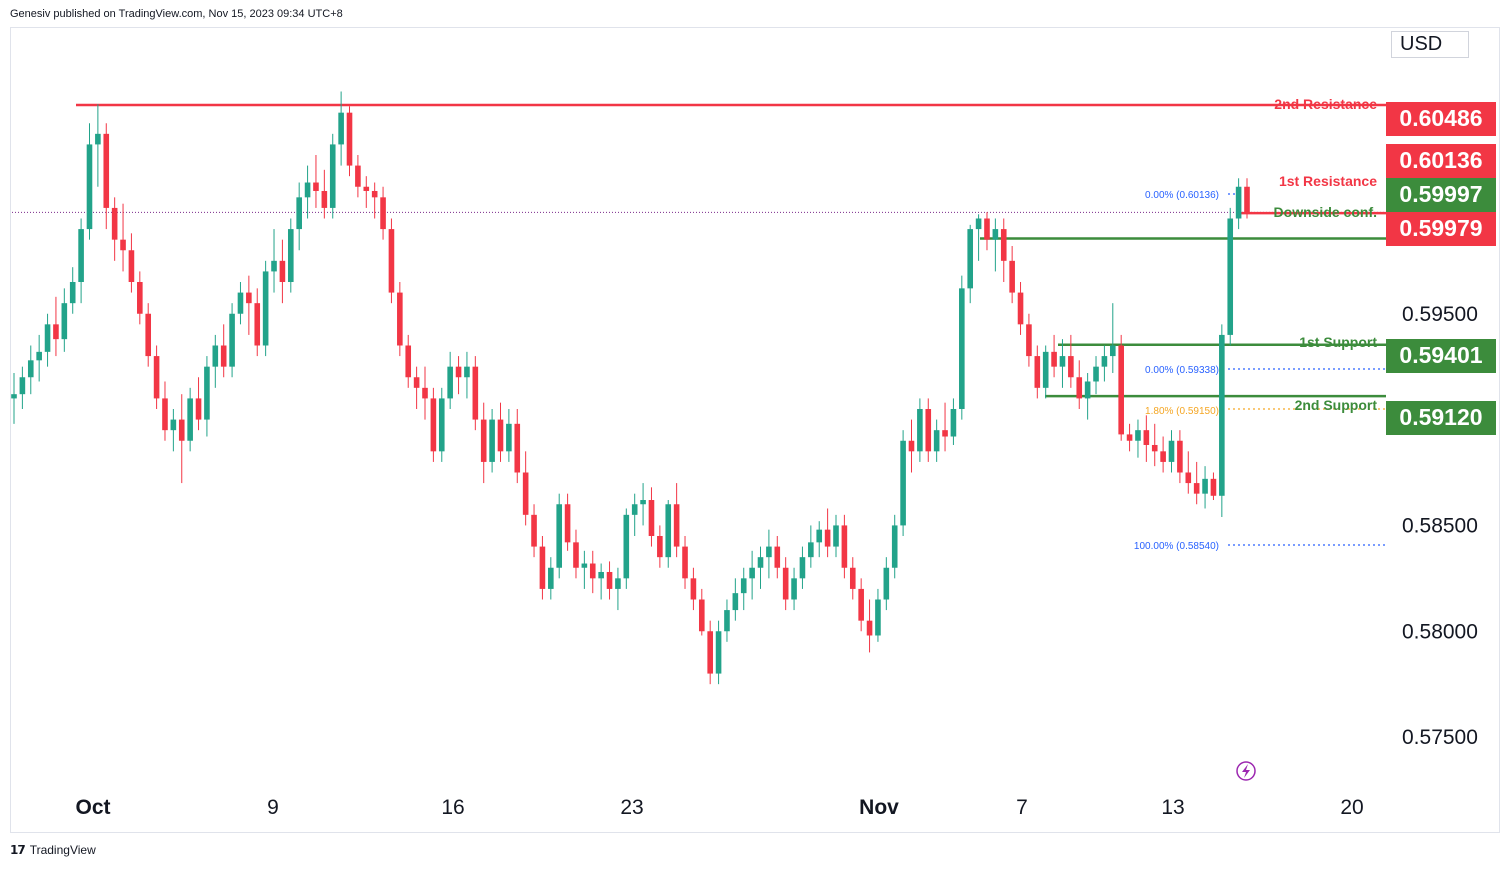 The image size is (1510, 869). Describe the element at coordinates (1336, 405) in the screenshot. I see `level-label: 2nd Support` at that location.